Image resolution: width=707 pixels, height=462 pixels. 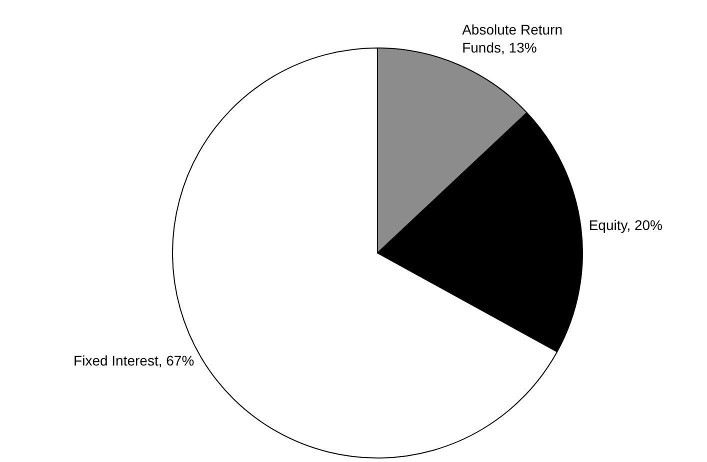 I want to click on slice-label: Fixed Interest, 67%, so click(x=134, y=360).